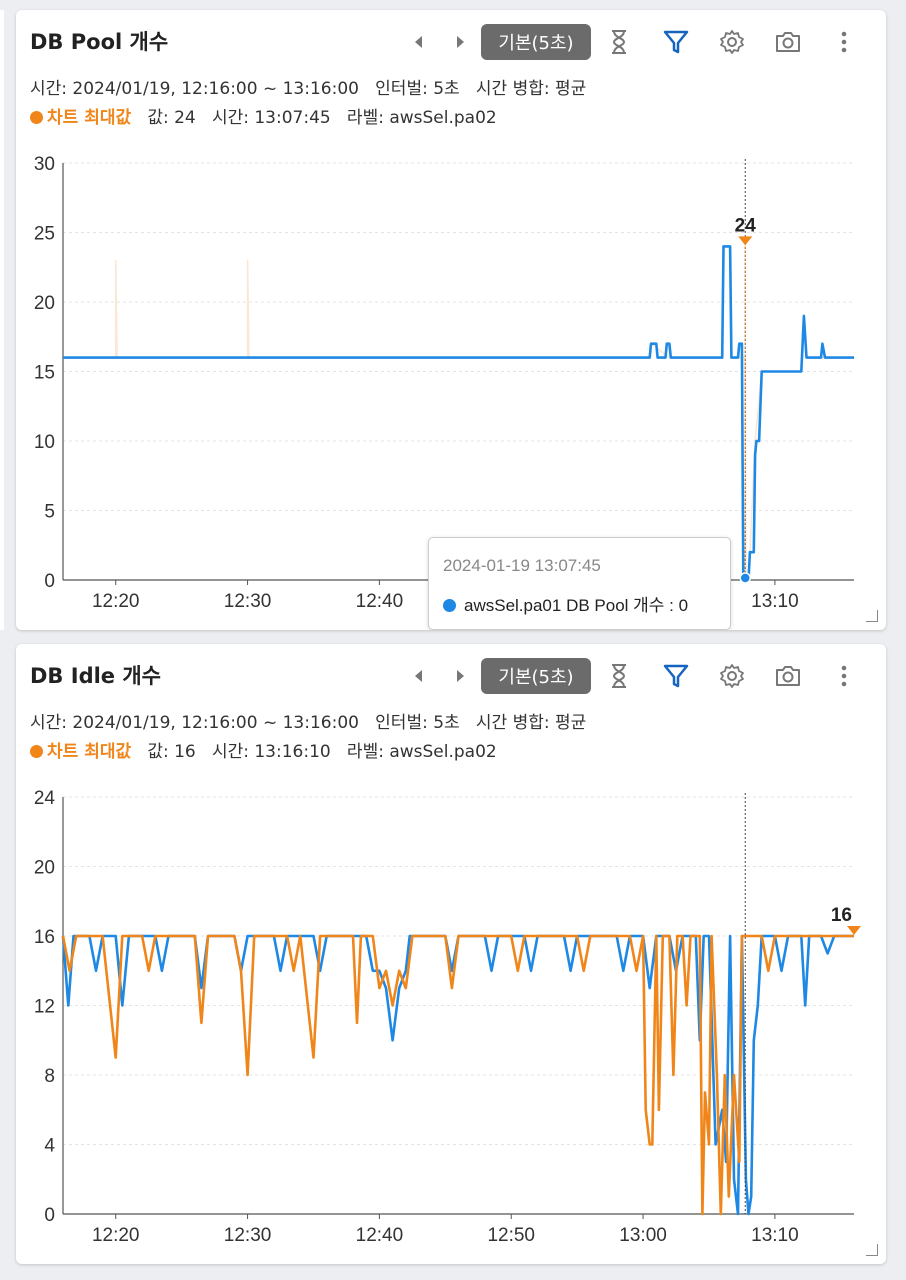 The width and height of the screenshot is (906, 1280). I want to click on x-tick-label: 12:50, so click(511, 1235).